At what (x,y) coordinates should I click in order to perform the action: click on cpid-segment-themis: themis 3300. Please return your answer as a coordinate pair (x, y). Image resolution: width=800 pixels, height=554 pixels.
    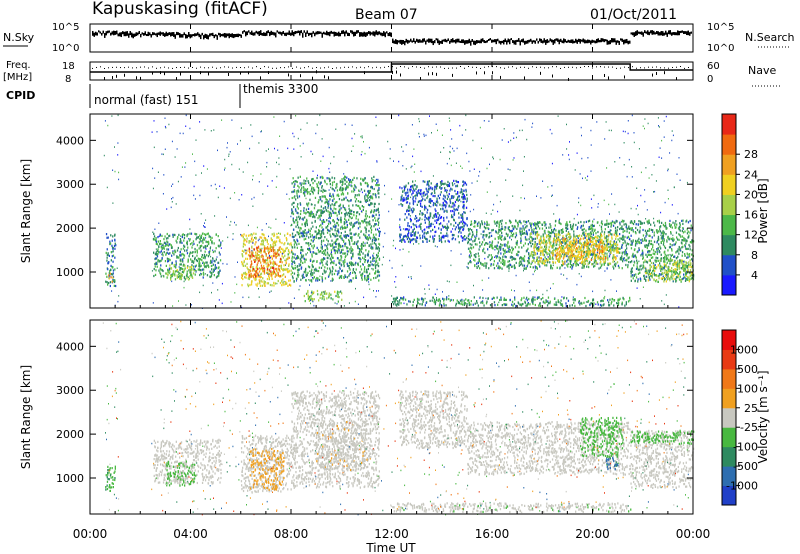
    Looking at the image, I should click on (280, 89).